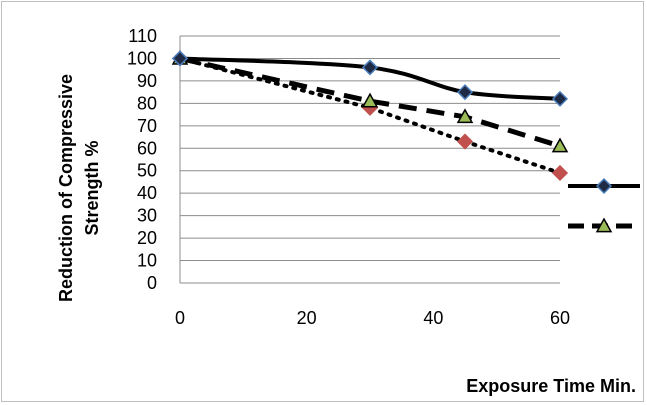  What do you see at coordinates (604, 205) in the screenshot?
I see `legend` at bounding box center [604, 205].